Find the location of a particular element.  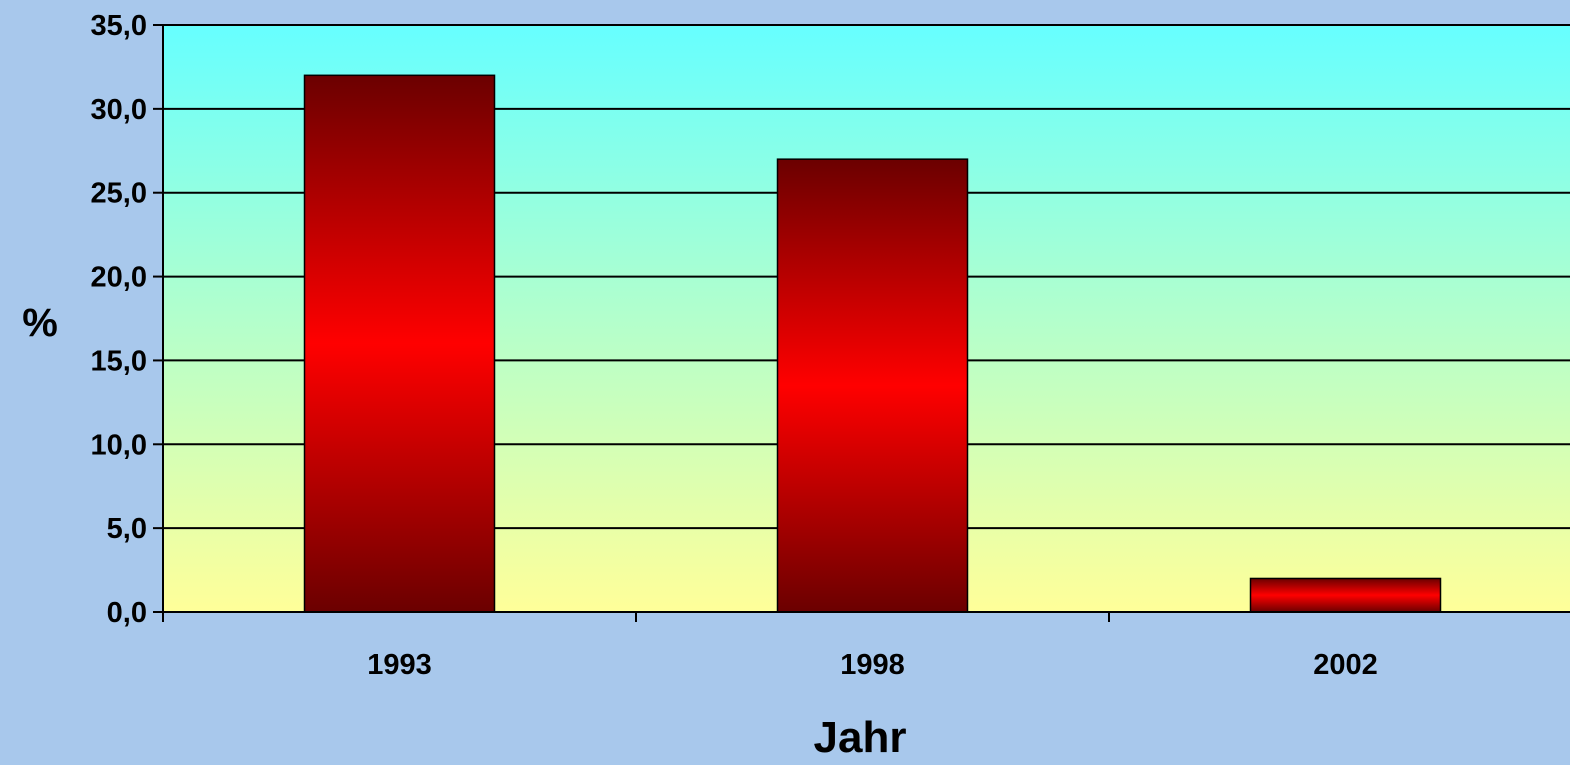

y-tick-label: 20,0 is located at coordinates (119, 278).